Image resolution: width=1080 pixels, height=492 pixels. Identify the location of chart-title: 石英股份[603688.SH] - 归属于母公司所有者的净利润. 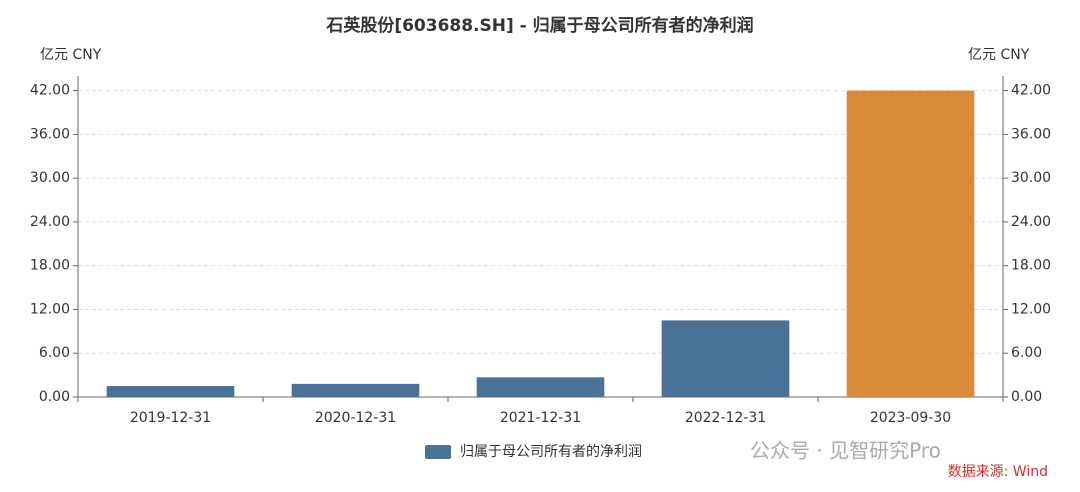
(539, 25).